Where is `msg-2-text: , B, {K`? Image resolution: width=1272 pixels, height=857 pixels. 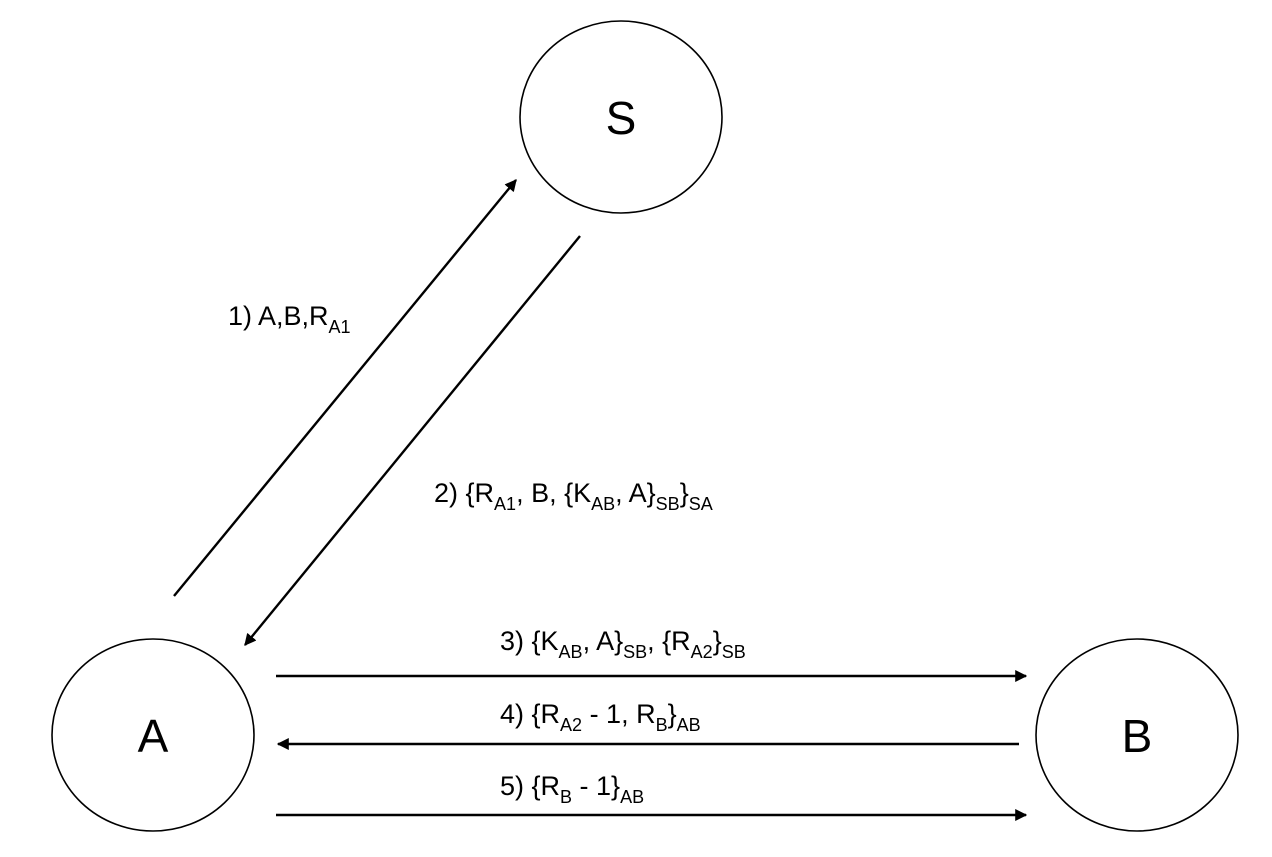 msg-2-text: , B, {K is located at coordinates (553, 493).